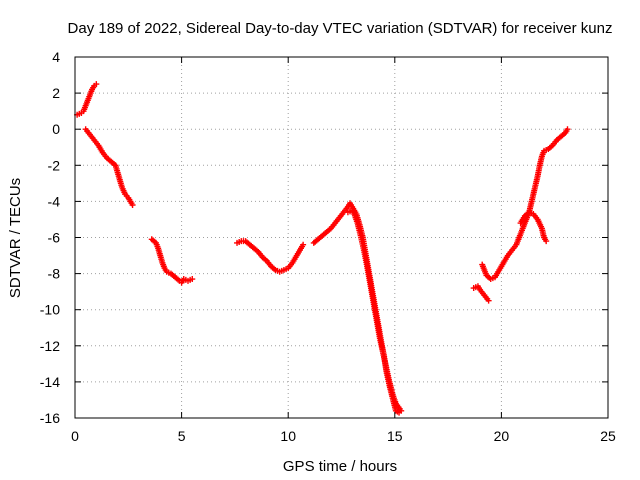 The width and height of the screenshot is (640, 480). Describe the element at coordinates (56, 57) in the screenshot. I see `y-tick-label: 4` at that location.